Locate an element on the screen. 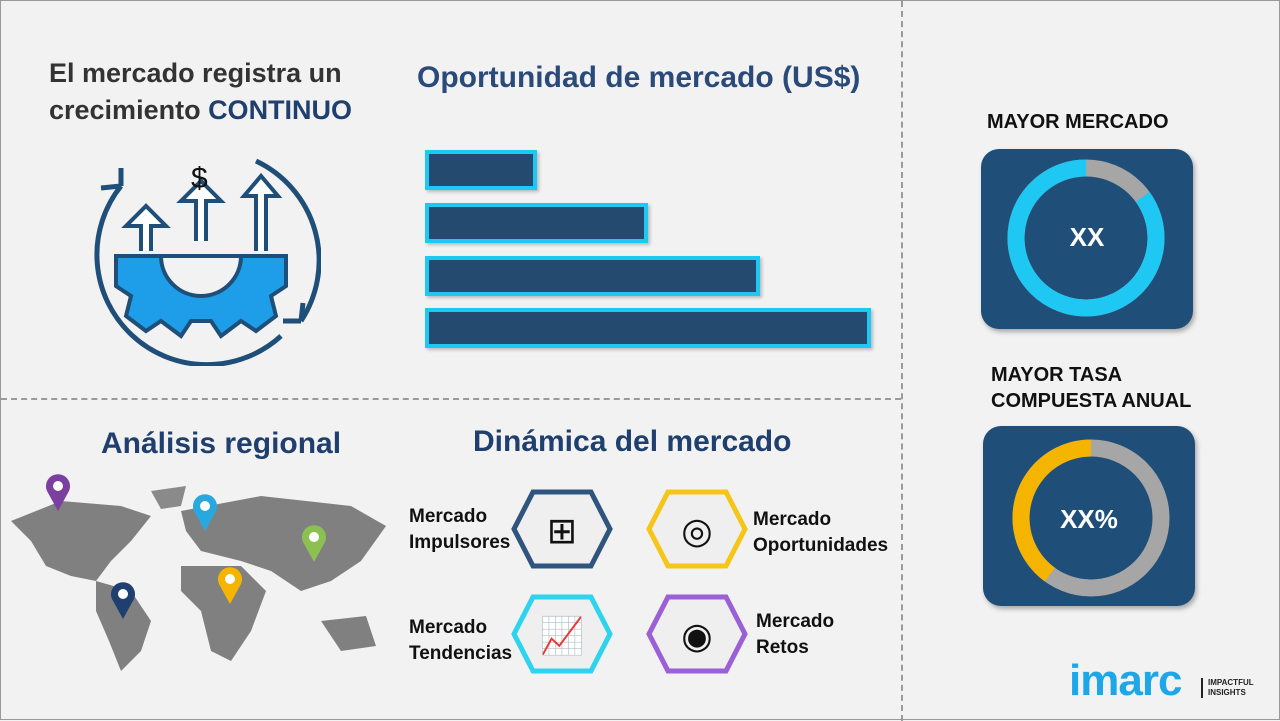 This screenshot has width=1280, height=721. growth-gear-icon: $ is located at coordinates (207, 262).